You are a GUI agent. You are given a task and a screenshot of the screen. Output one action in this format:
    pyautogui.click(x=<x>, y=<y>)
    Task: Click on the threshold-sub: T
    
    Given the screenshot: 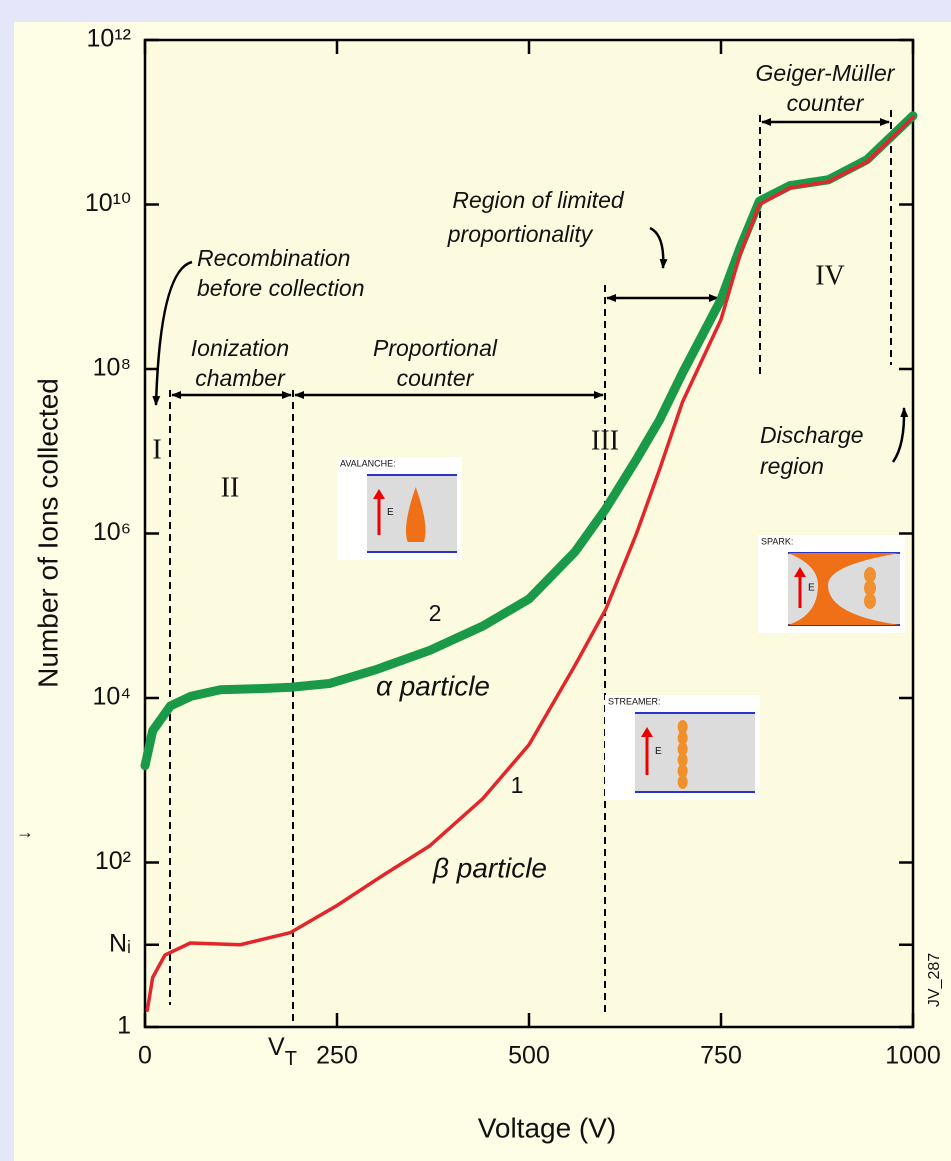 What is the action you would take?
    pyautogui.click(x=291, y=1059)
    